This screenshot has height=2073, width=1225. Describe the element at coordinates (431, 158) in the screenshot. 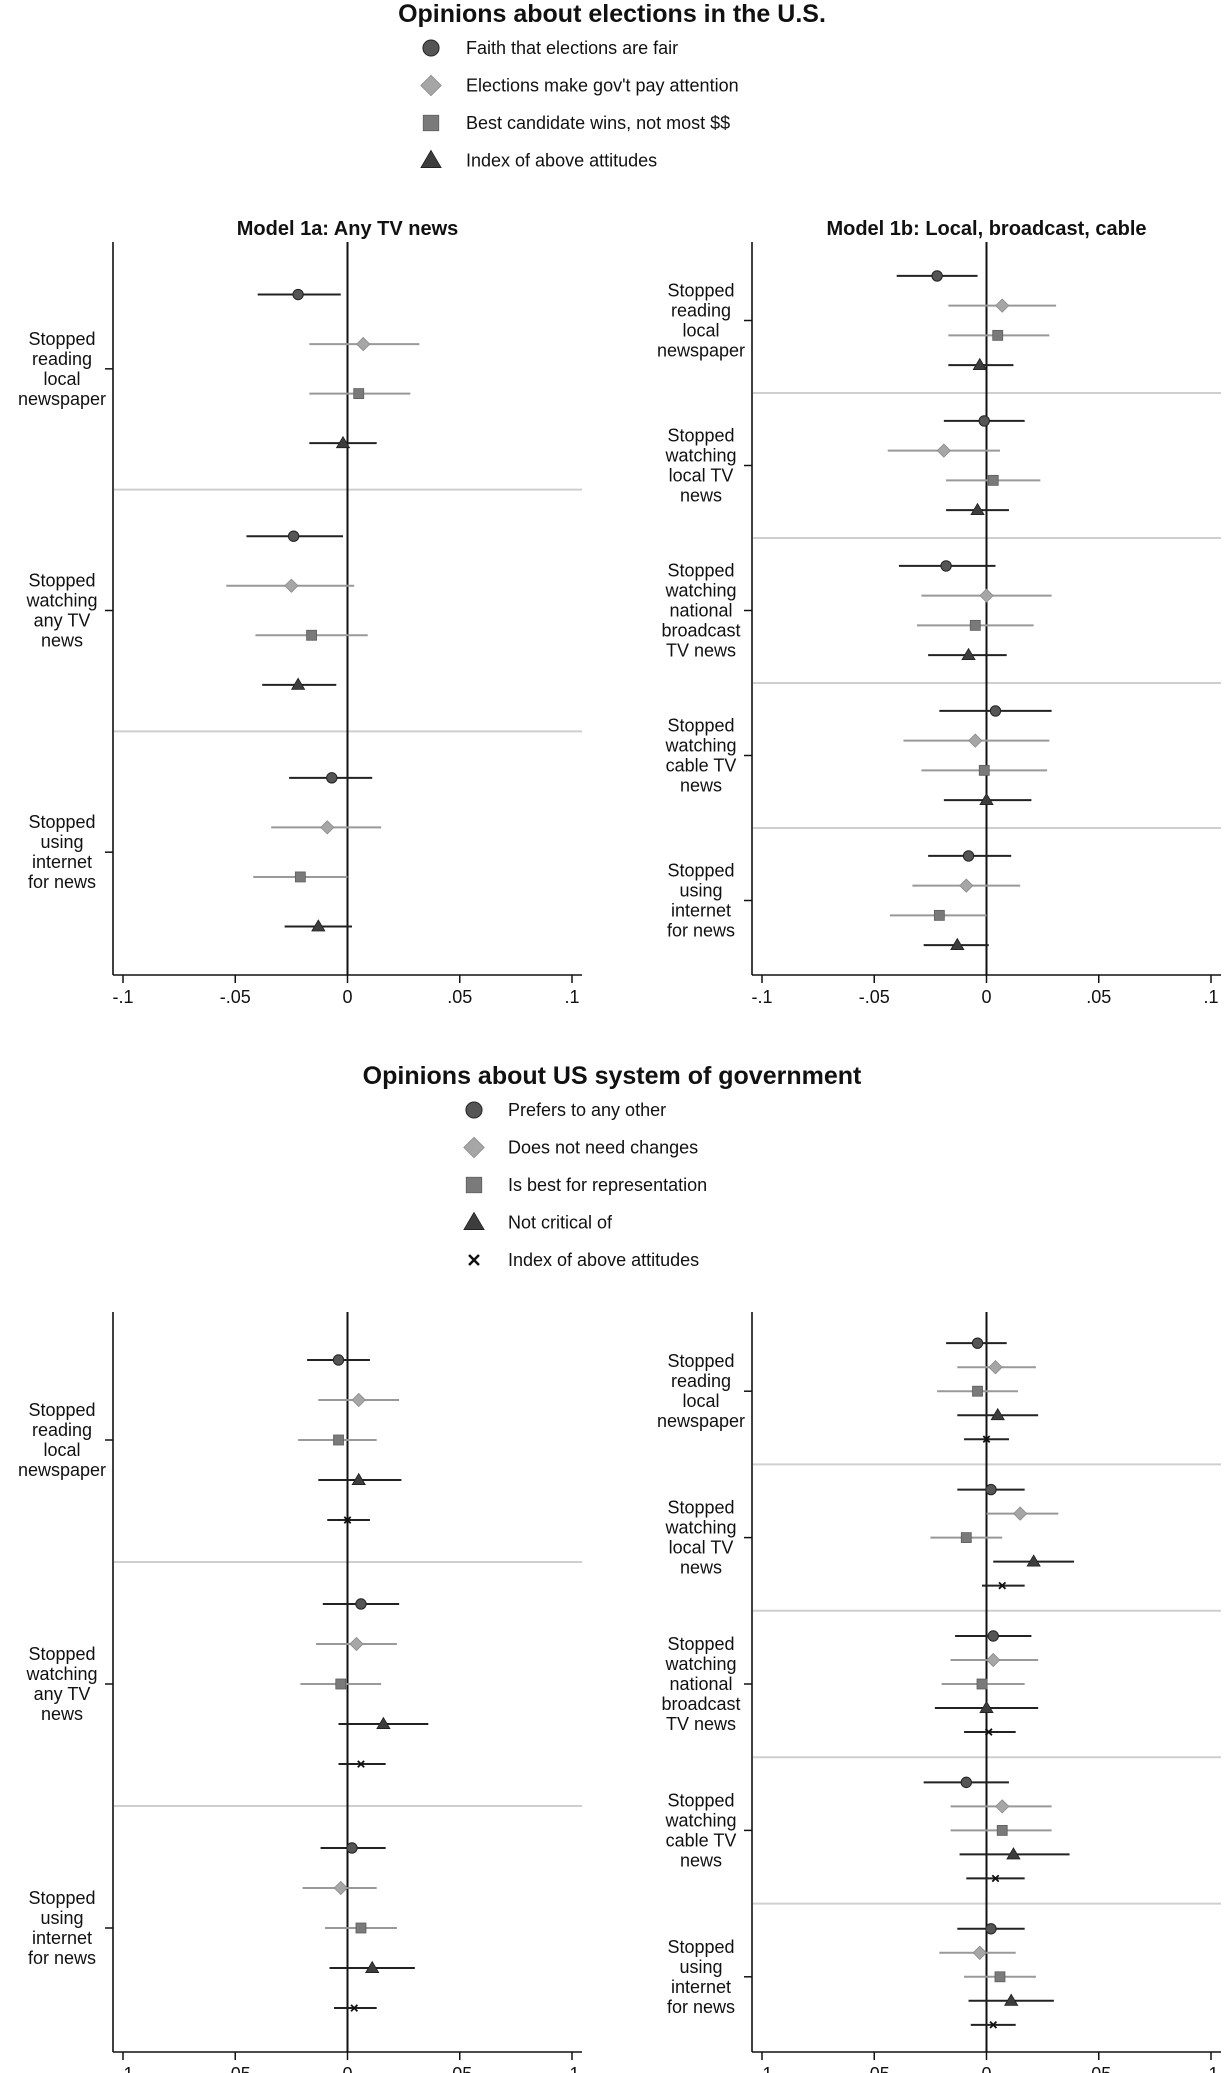

I see `legend-triangle-icon` at that location.